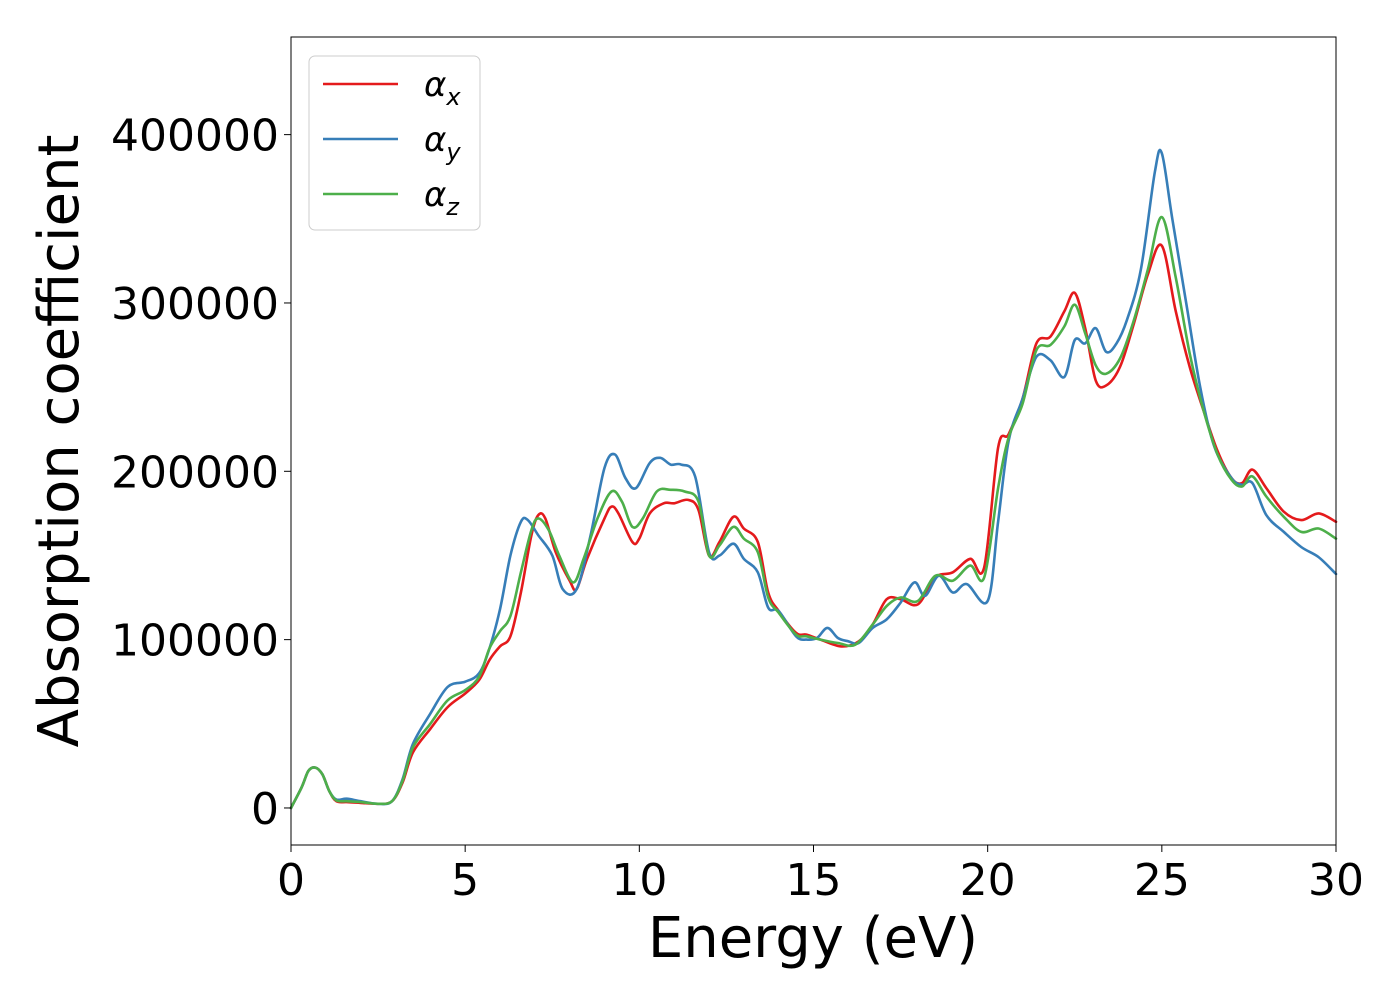  I want to click on x-axis-label: Energy (eV), so click(813, 938).